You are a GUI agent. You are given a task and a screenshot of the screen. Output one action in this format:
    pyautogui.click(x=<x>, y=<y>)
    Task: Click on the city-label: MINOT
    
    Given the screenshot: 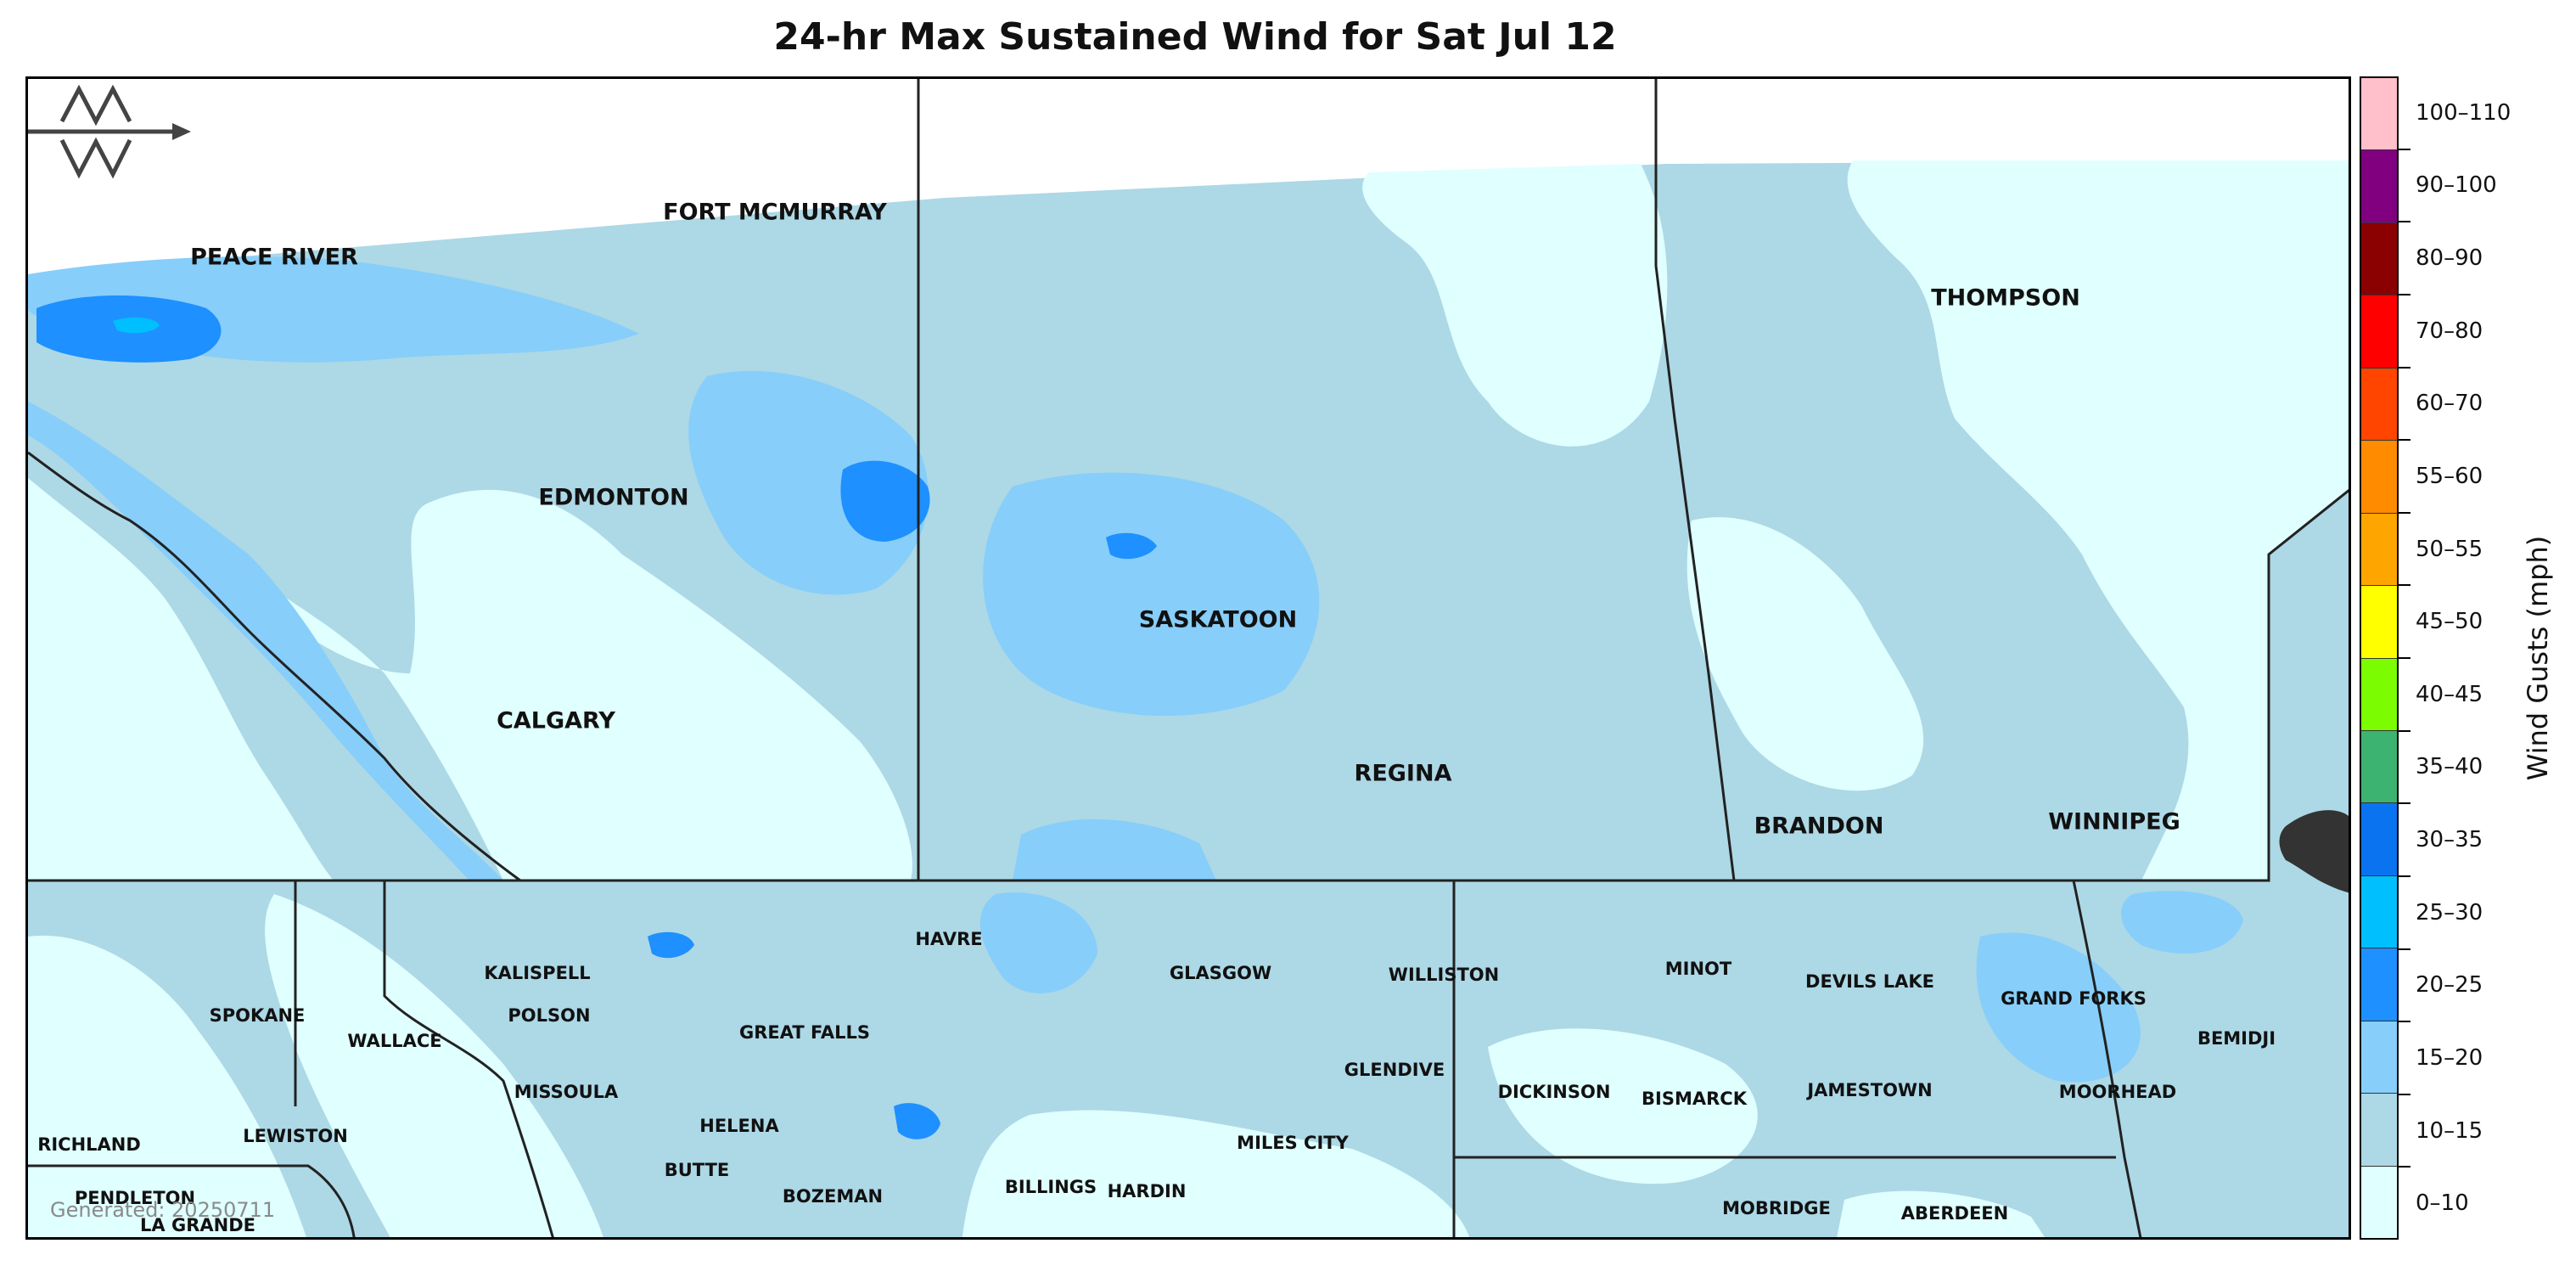 What is the action you would take?
    pyautogui.click(x=1698, y=969)
    